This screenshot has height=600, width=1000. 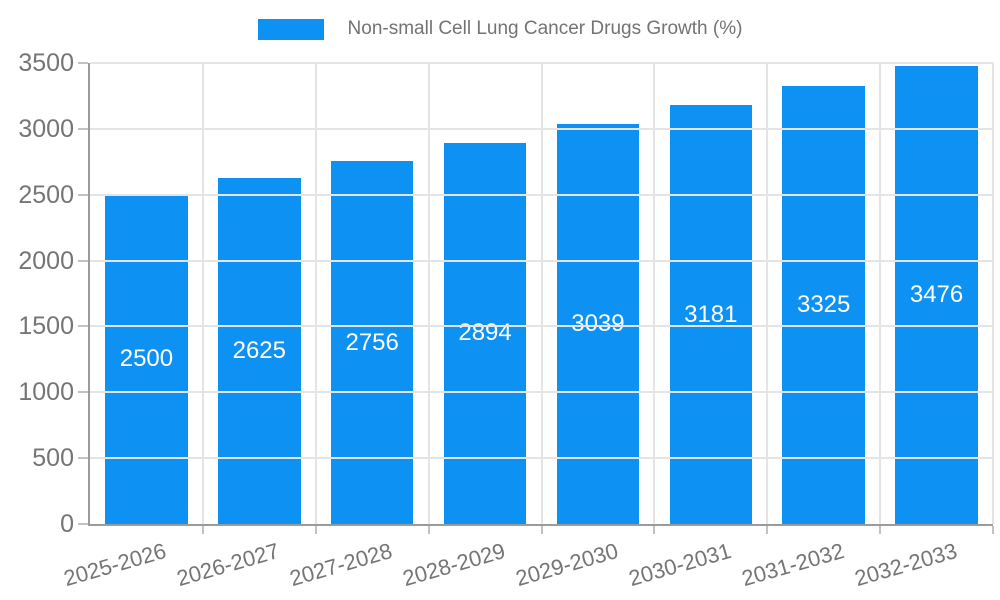 I want to click on bar-slot: 3181, so click(x=710, y=293).